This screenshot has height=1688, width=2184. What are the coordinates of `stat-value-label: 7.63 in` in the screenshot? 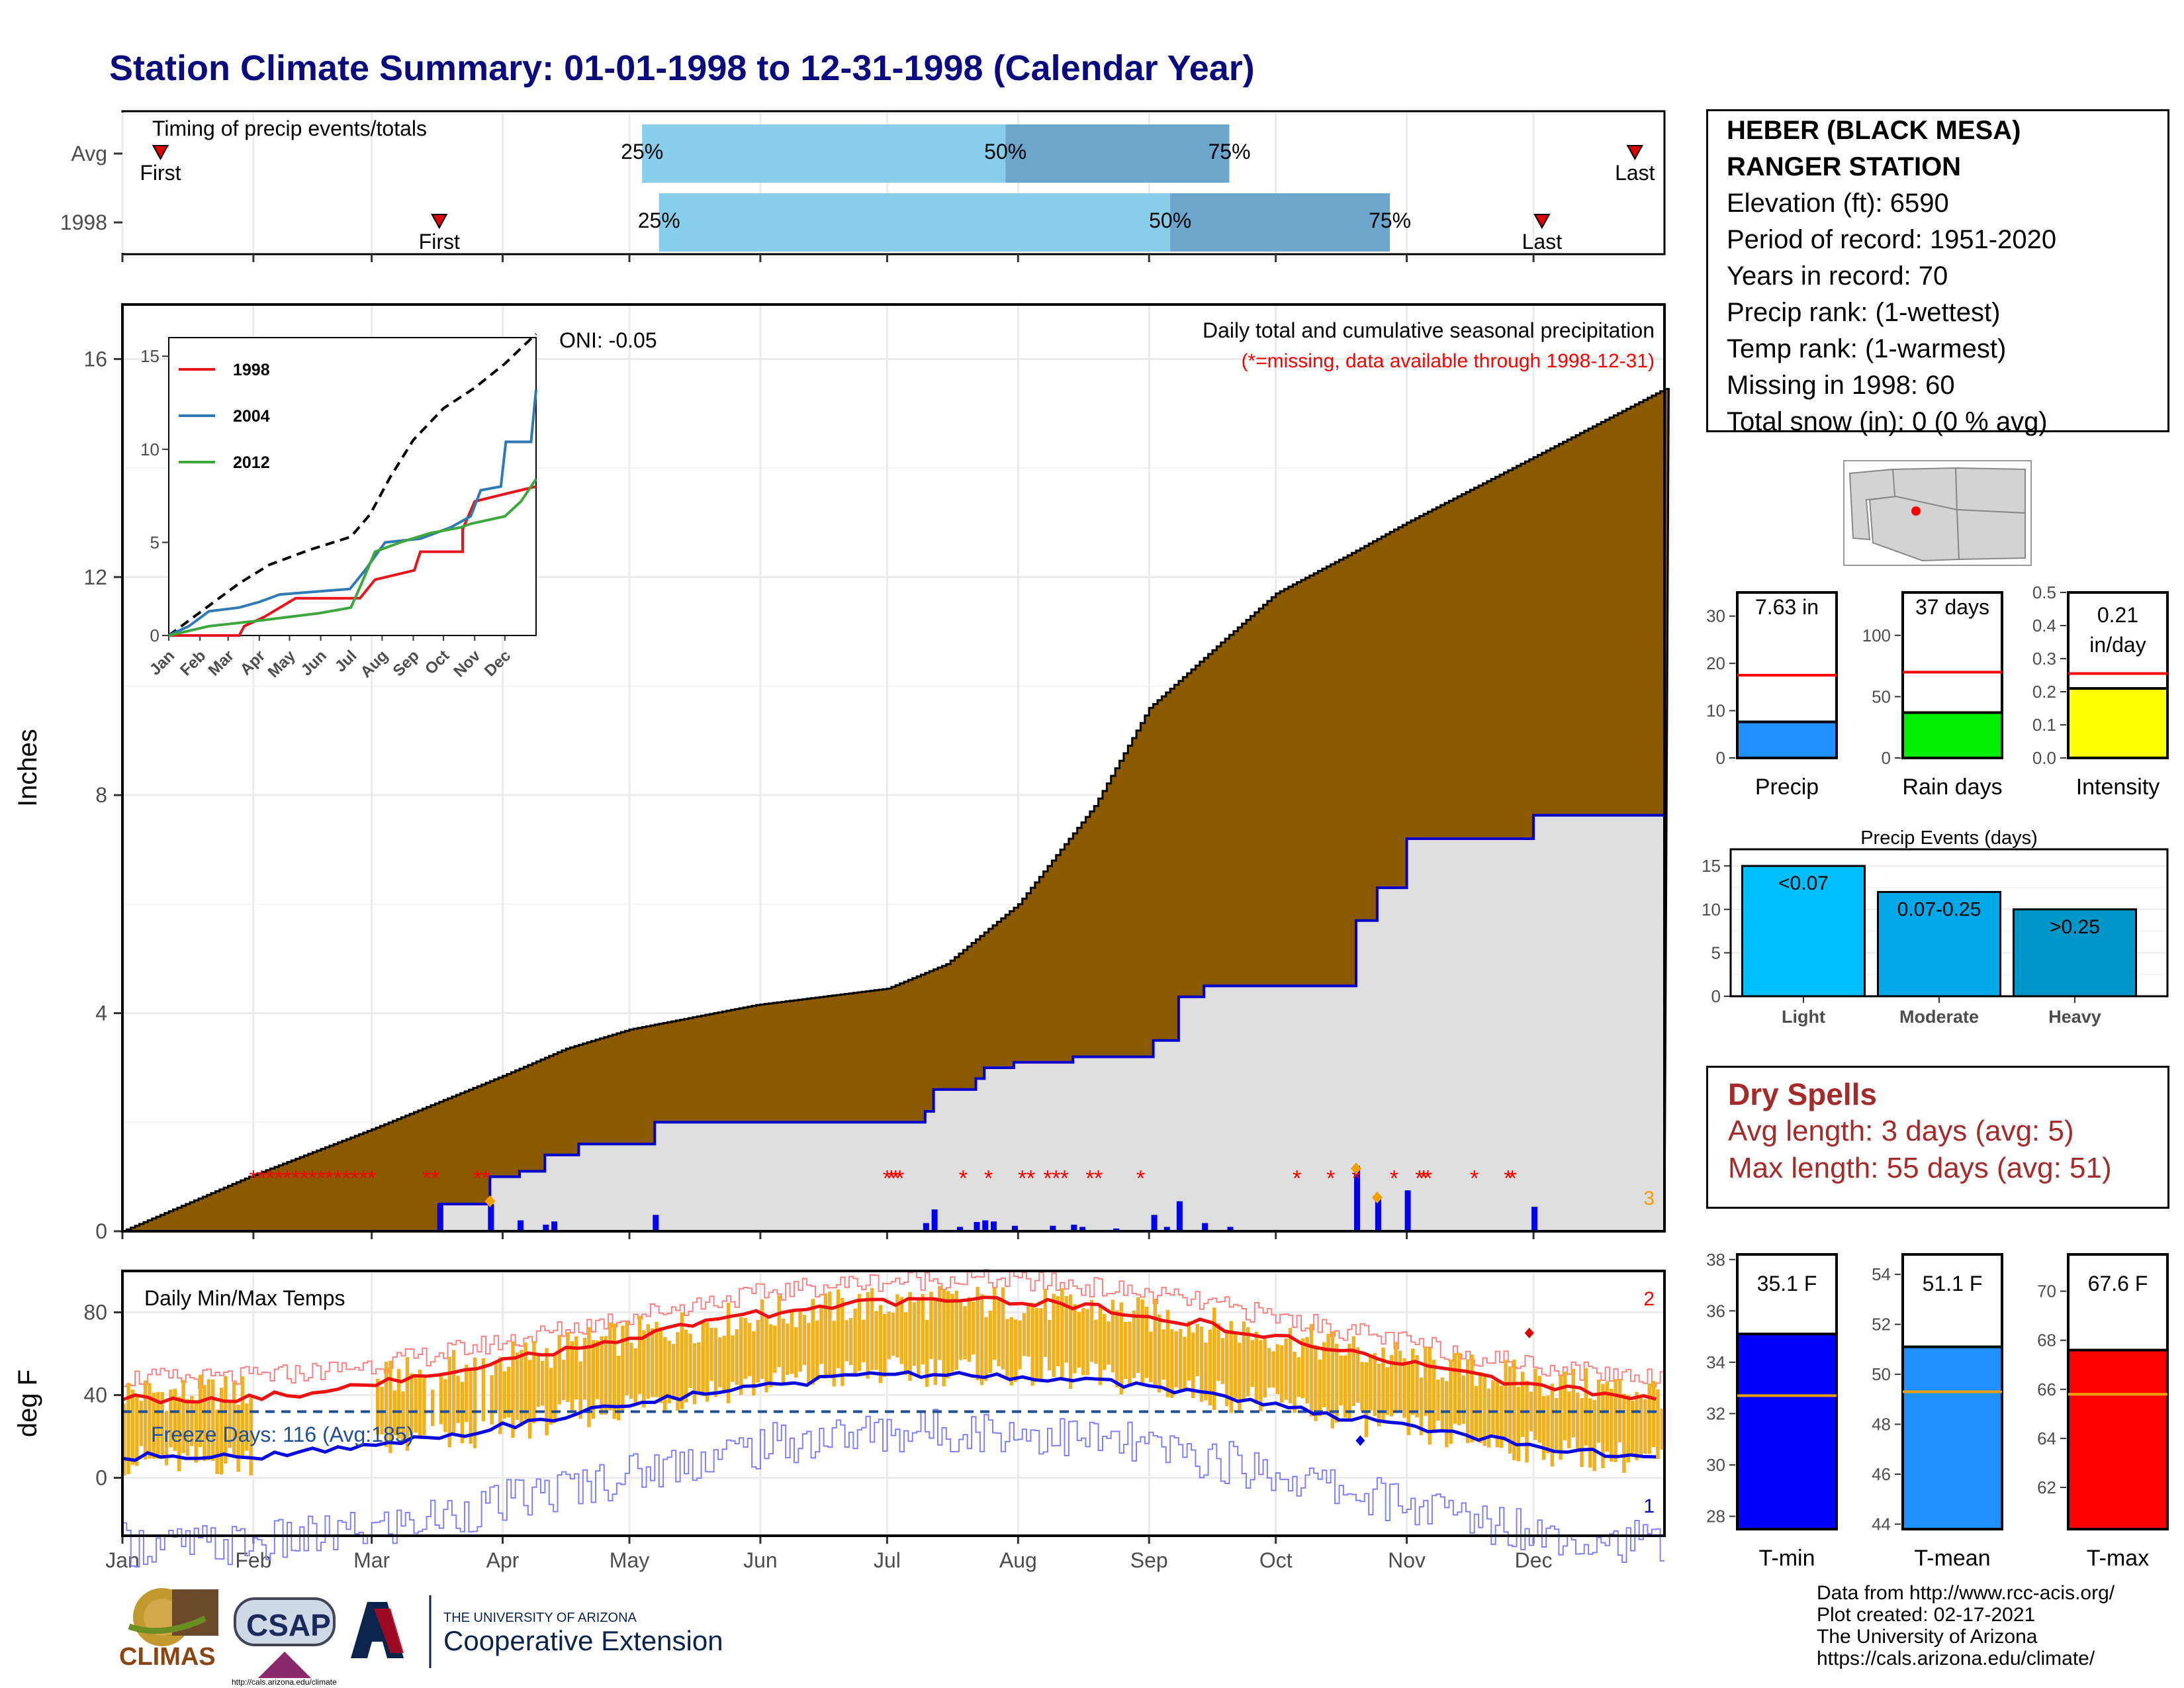 It's located at (1787, 607).